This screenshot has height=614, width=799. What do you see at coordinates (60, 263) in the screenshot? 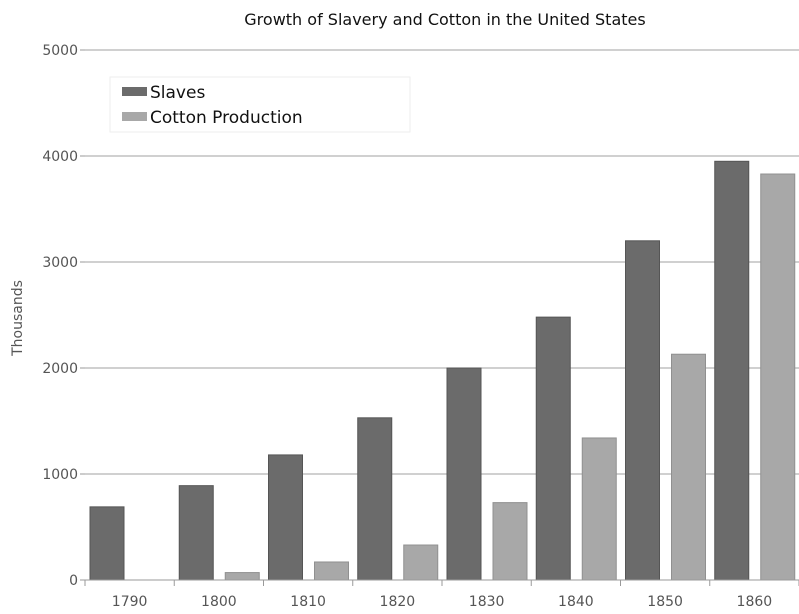
I see `y-tick-label: 3000` at bounding box center [60, 263].